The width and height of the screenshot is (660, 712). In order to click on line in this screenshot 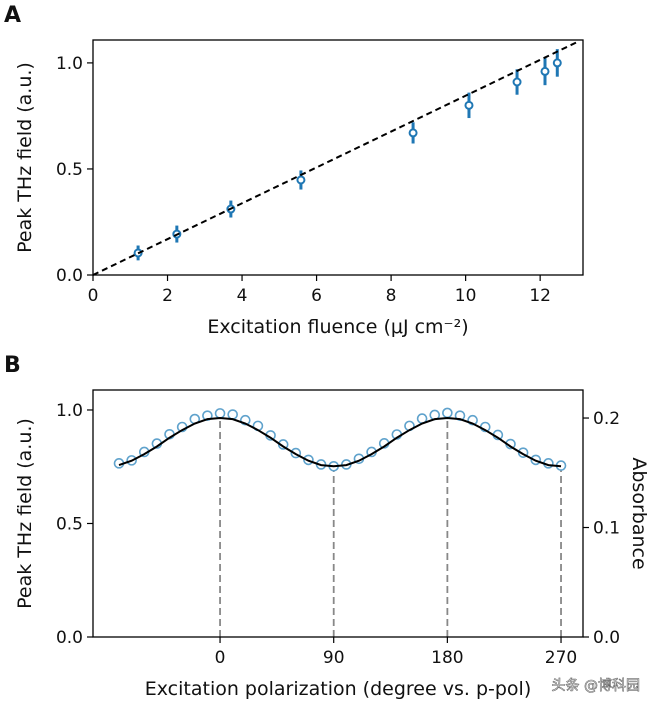, I will do `click(340, 442)`.